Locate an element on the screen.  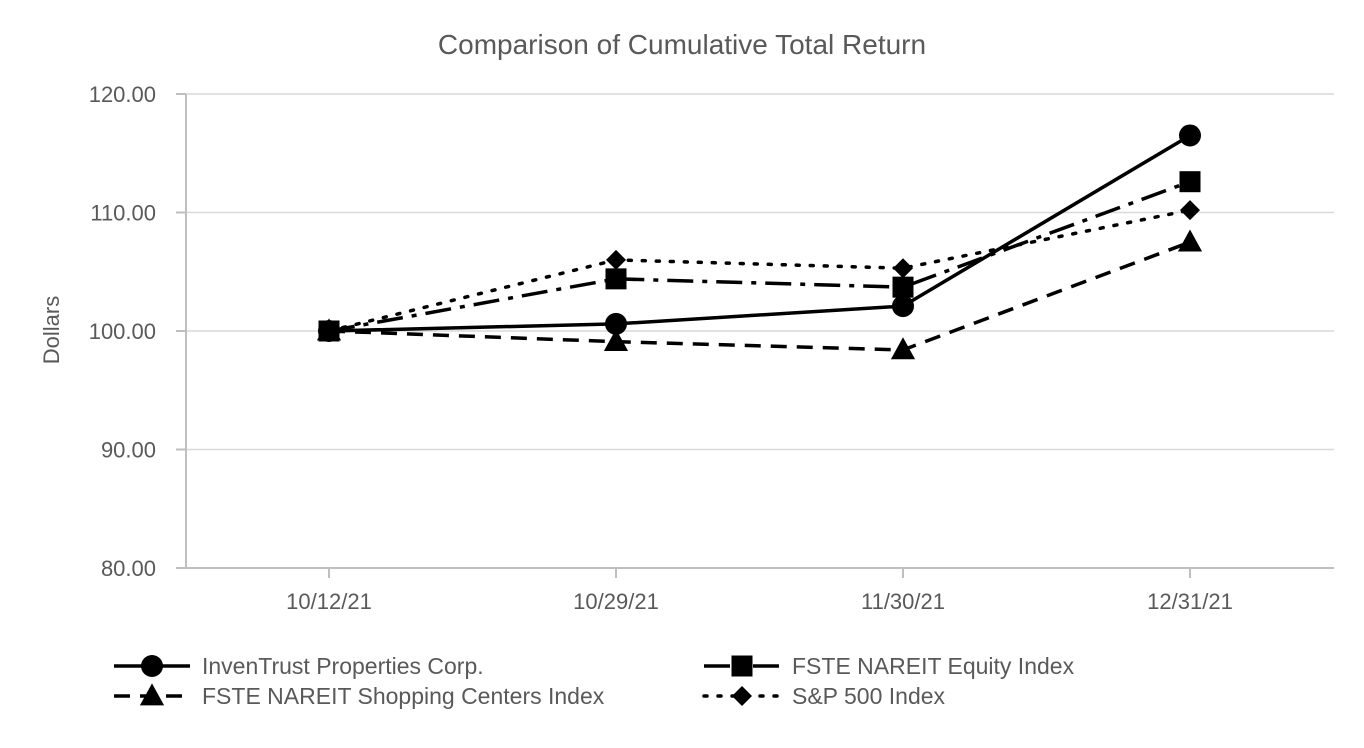
legend-marker-triangle is located at coordinates (152, 694).